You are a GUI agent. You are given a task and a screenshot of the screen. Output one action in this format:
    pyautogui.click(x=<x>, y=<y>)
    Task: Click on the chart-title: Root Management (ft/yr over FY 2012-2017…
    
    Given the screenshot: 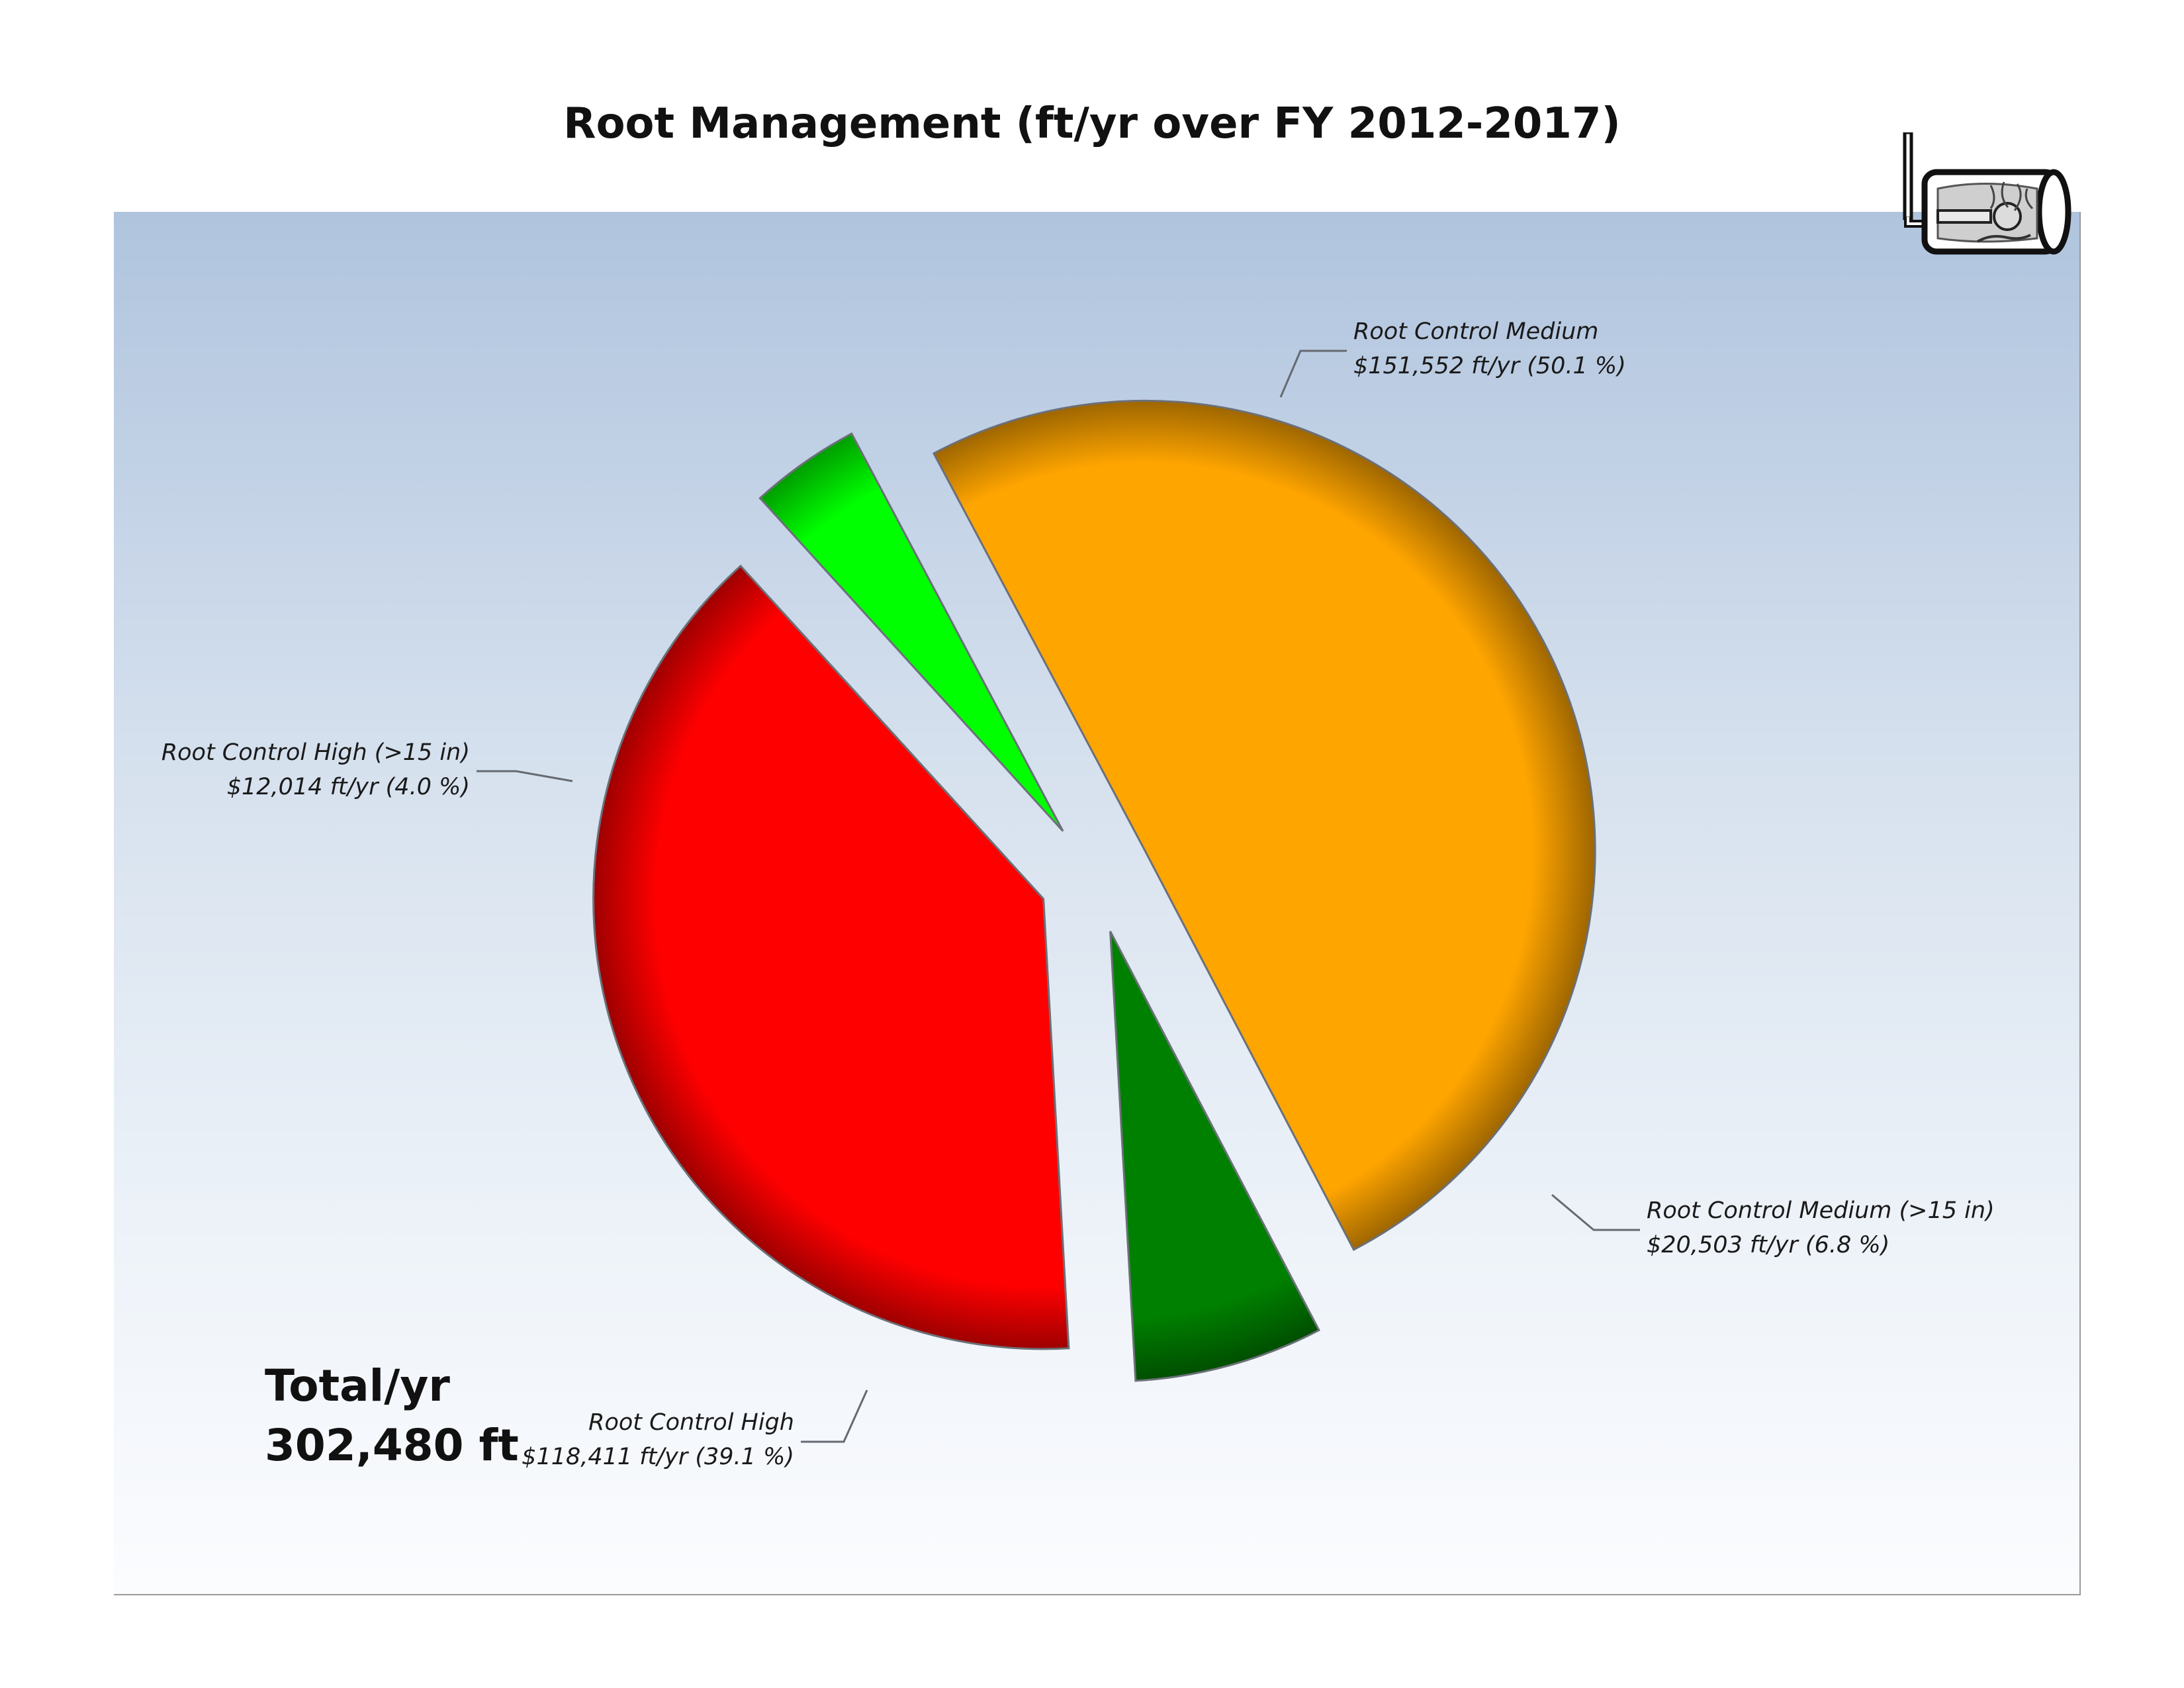 What is the action you would take?
    pyautogui.click(x=1092, y=123)
    